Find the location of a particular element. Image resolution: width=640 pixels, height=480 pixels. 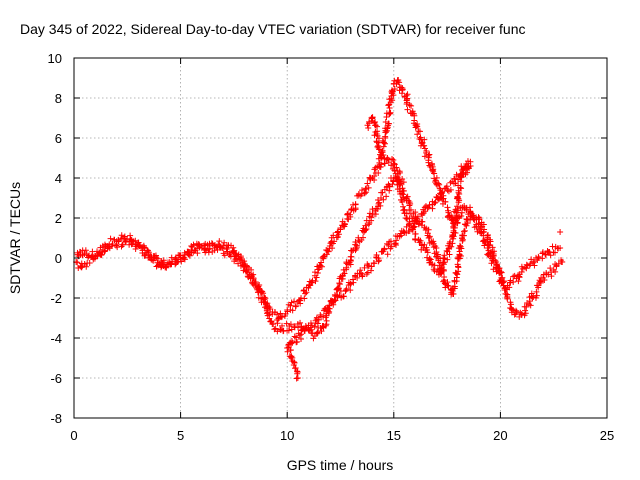

y-tick-label: -8 is located at coordinates (56, 418).